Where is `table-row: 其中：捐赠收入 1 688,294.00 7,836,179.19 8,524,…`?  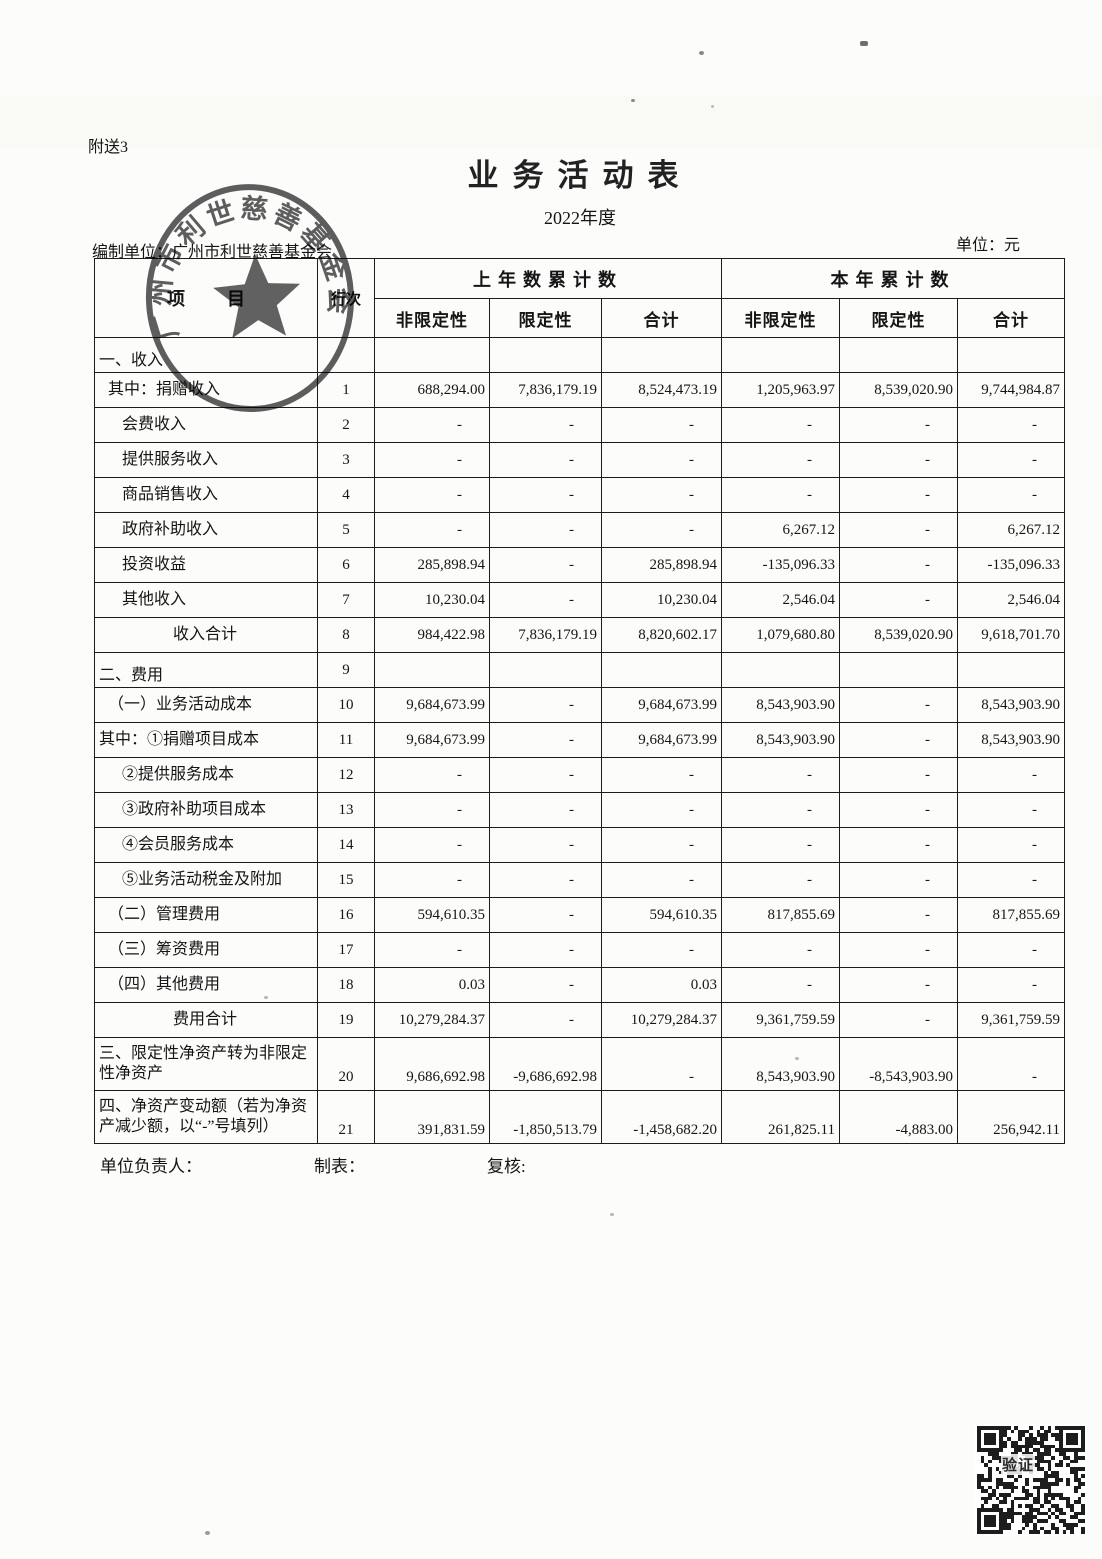 table-row: 其中：捐赠收入 1 688,294.00 7,836,179.19 8,524,… is located at coordinates (580, 390).